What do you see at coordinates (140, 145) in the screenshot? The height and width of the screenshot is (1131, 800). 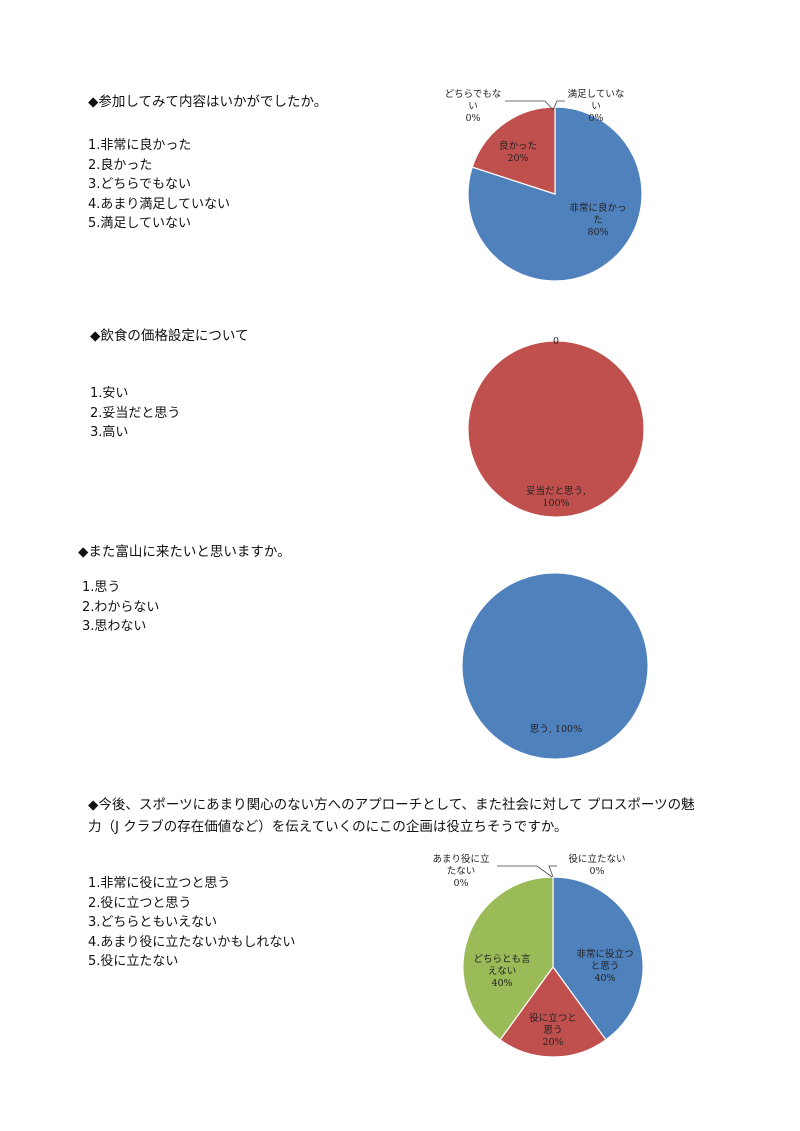 I see `option-item: 1.非常に良かった` at bounding box center [140, 145].